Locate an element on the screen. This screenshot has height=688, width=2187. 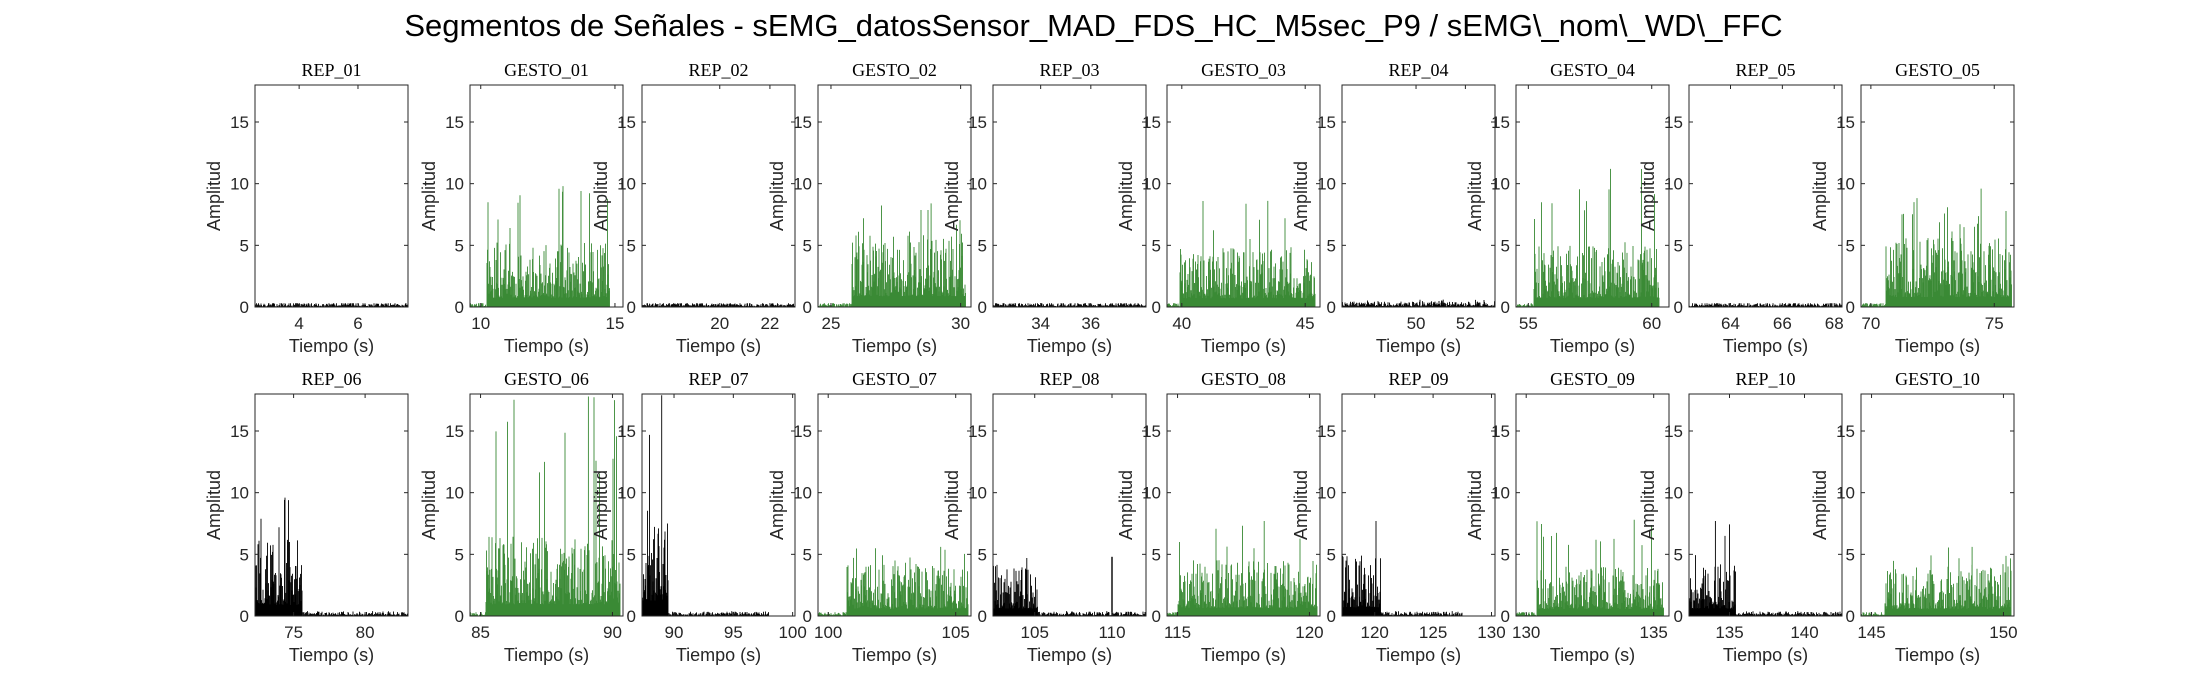
subplot-rep-10: 0 5 10 15 135 140 REP_10 Tiempo (s) Amplitud is located at coordinates (1740, 517).